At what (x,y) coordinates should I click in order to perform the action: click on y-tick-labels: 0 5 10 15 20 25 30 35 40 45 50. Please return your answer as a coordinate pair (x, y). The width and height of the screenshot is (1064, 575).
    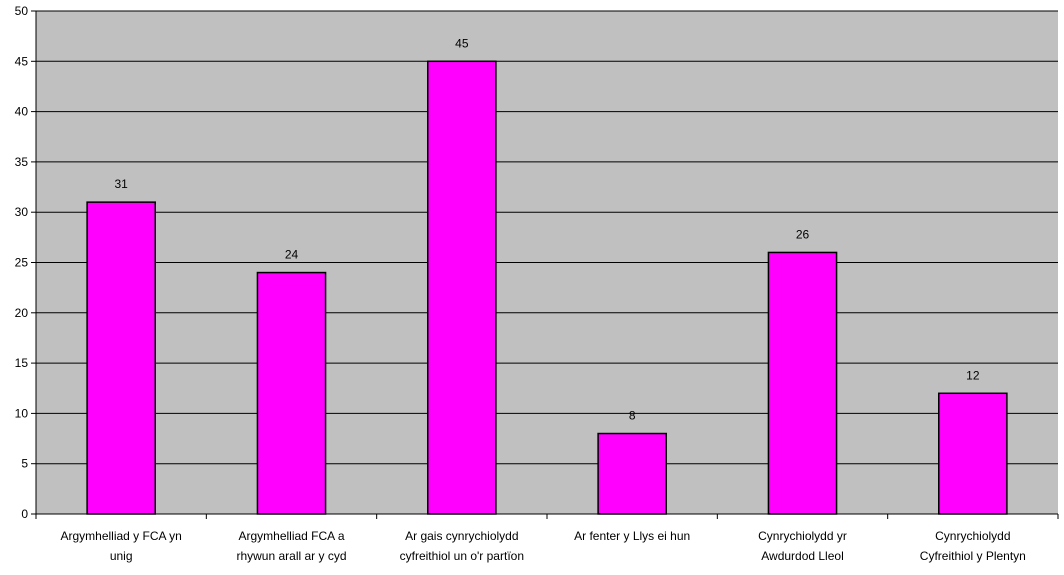
    Looking at the image, I should click on (22, 262).